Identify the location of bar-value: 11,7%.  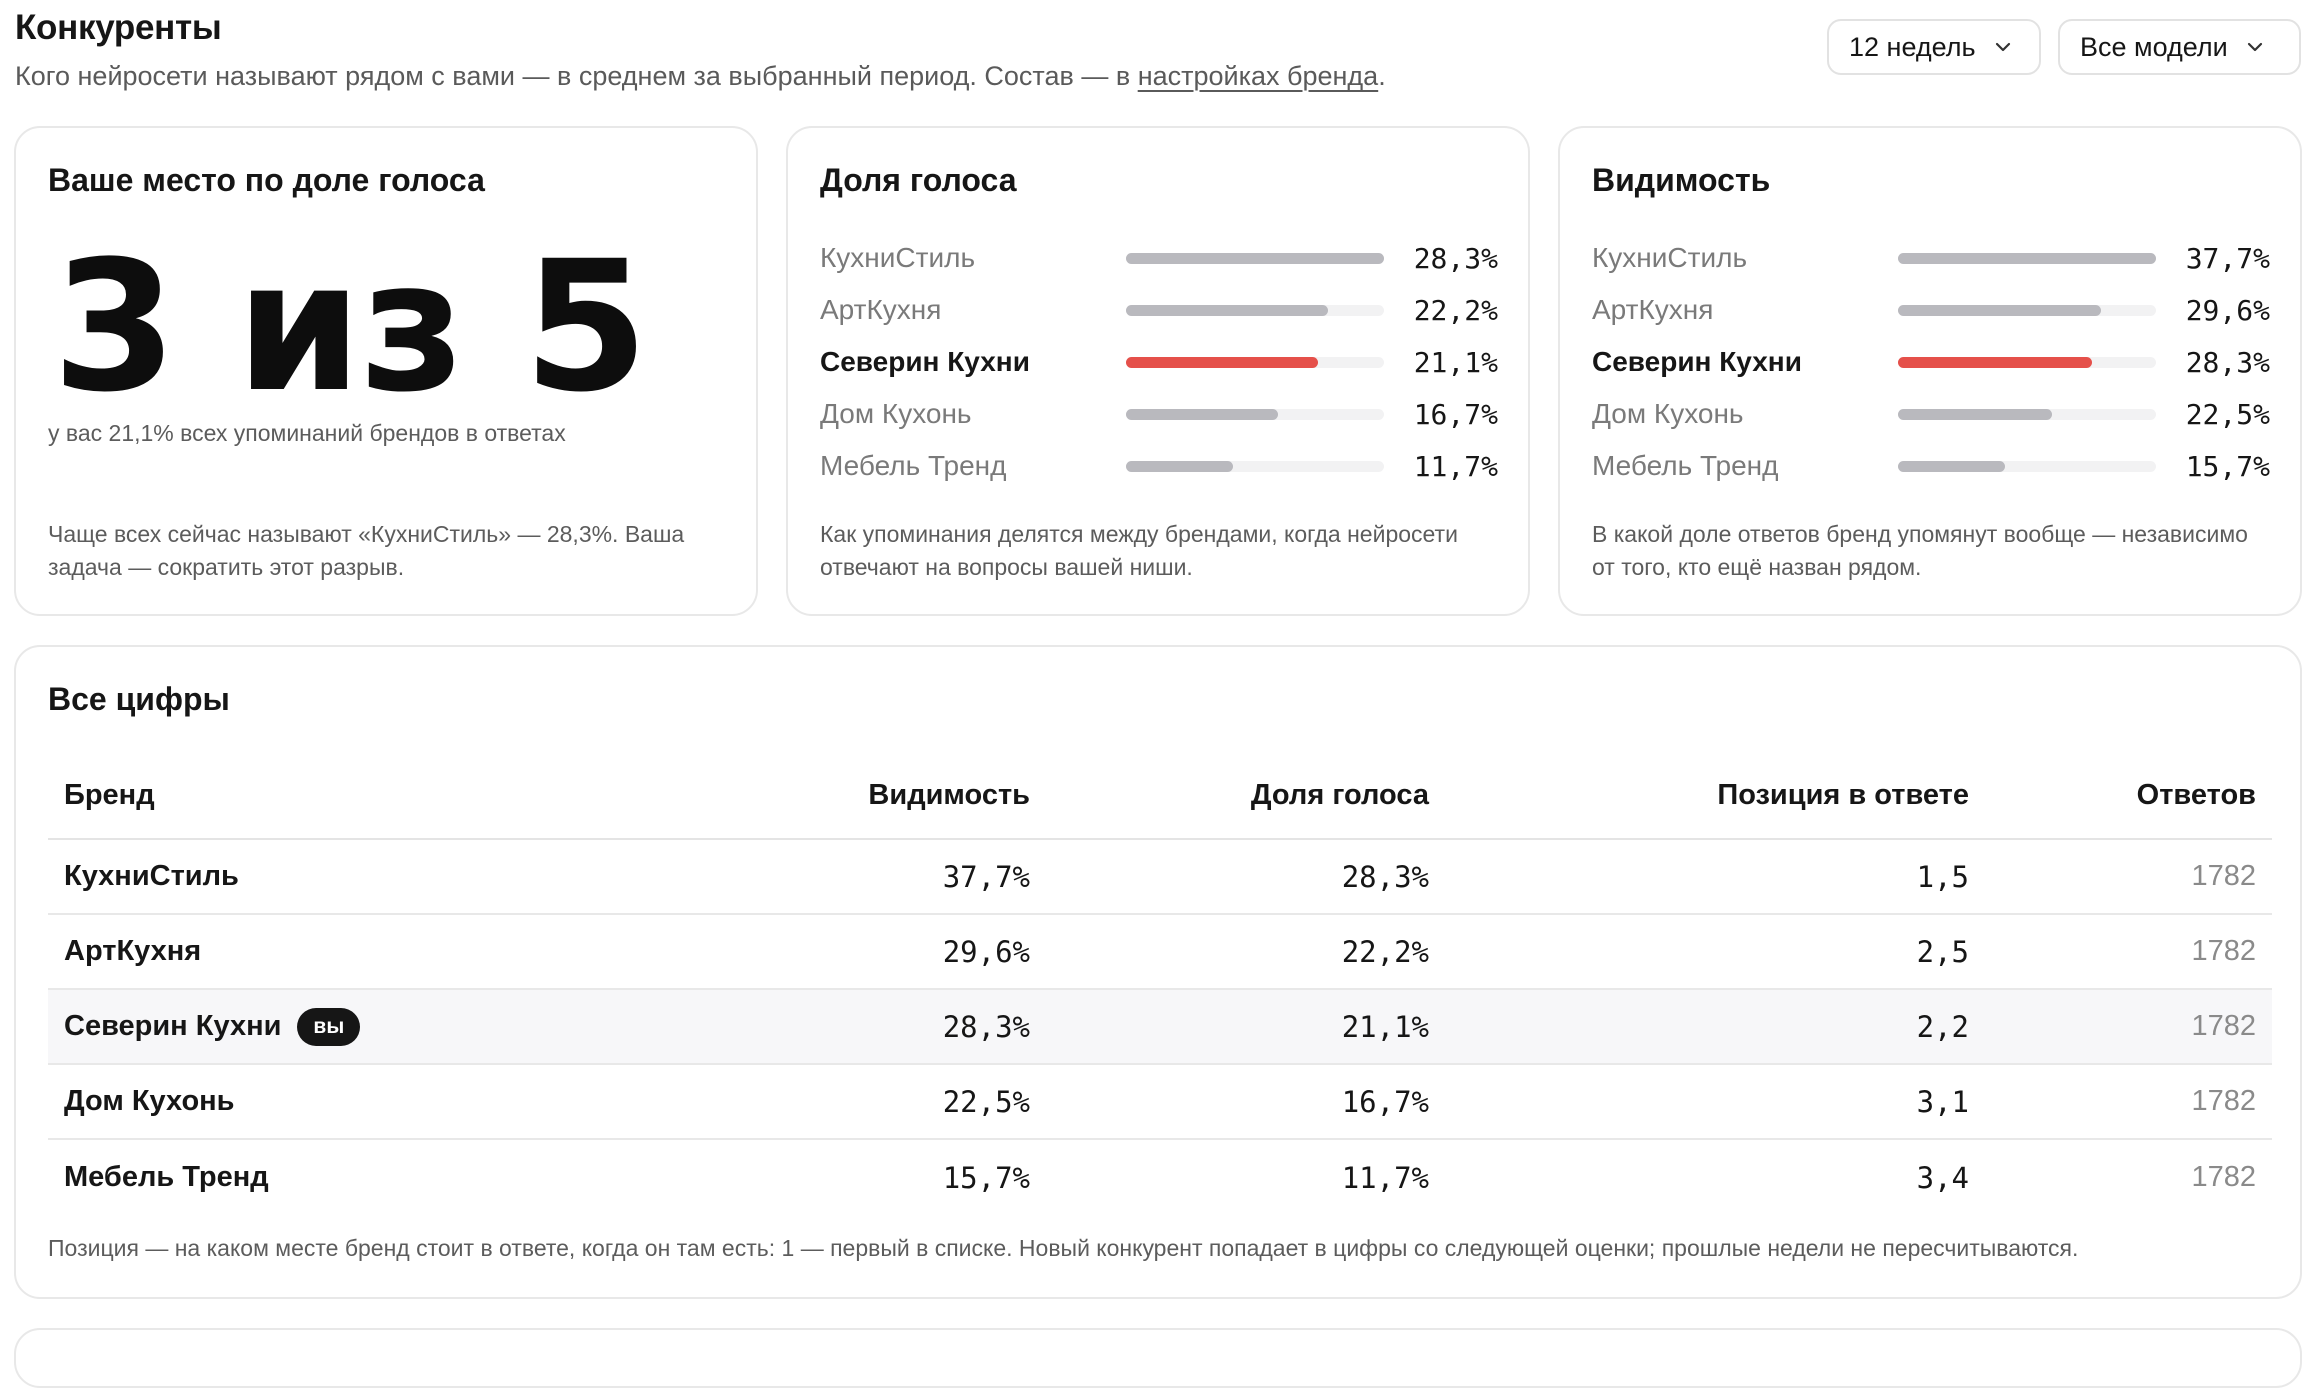
(1455, 466).